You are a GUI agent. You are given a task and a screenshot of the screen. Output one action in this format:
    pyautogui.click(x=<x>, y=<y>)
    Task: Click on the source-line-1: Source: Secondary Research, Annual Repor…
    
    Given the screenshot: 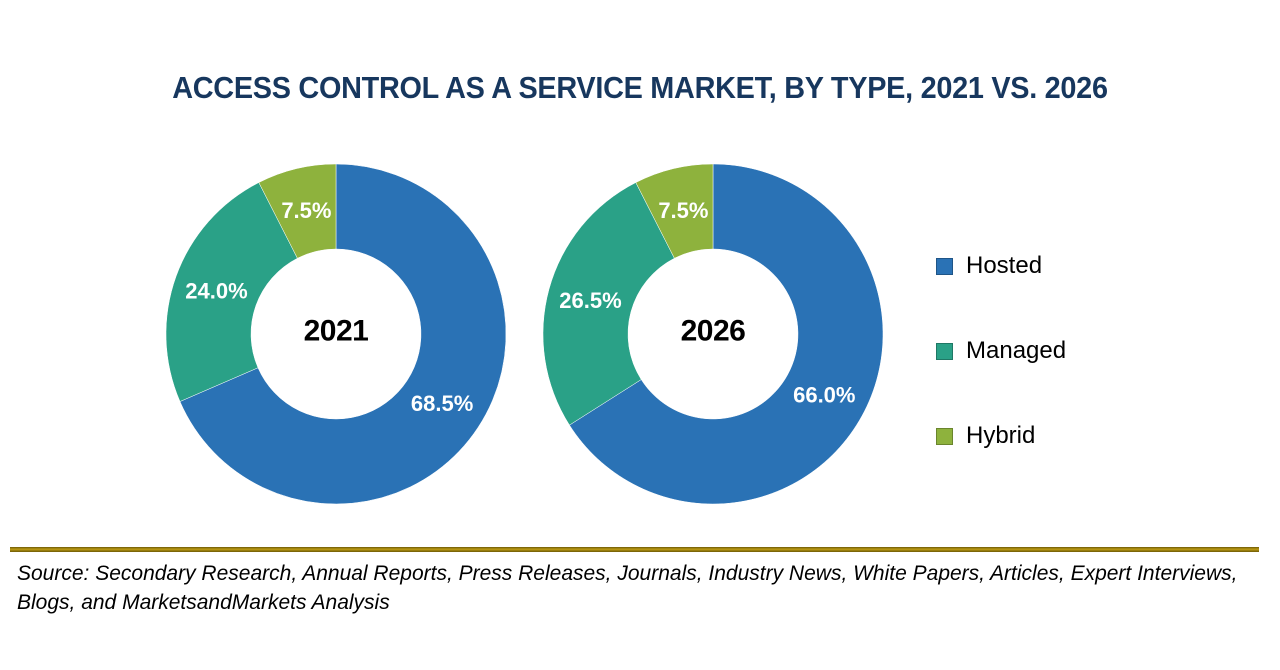 What is the action you would take?
    pyautogui.click(x=627, y=573)
    